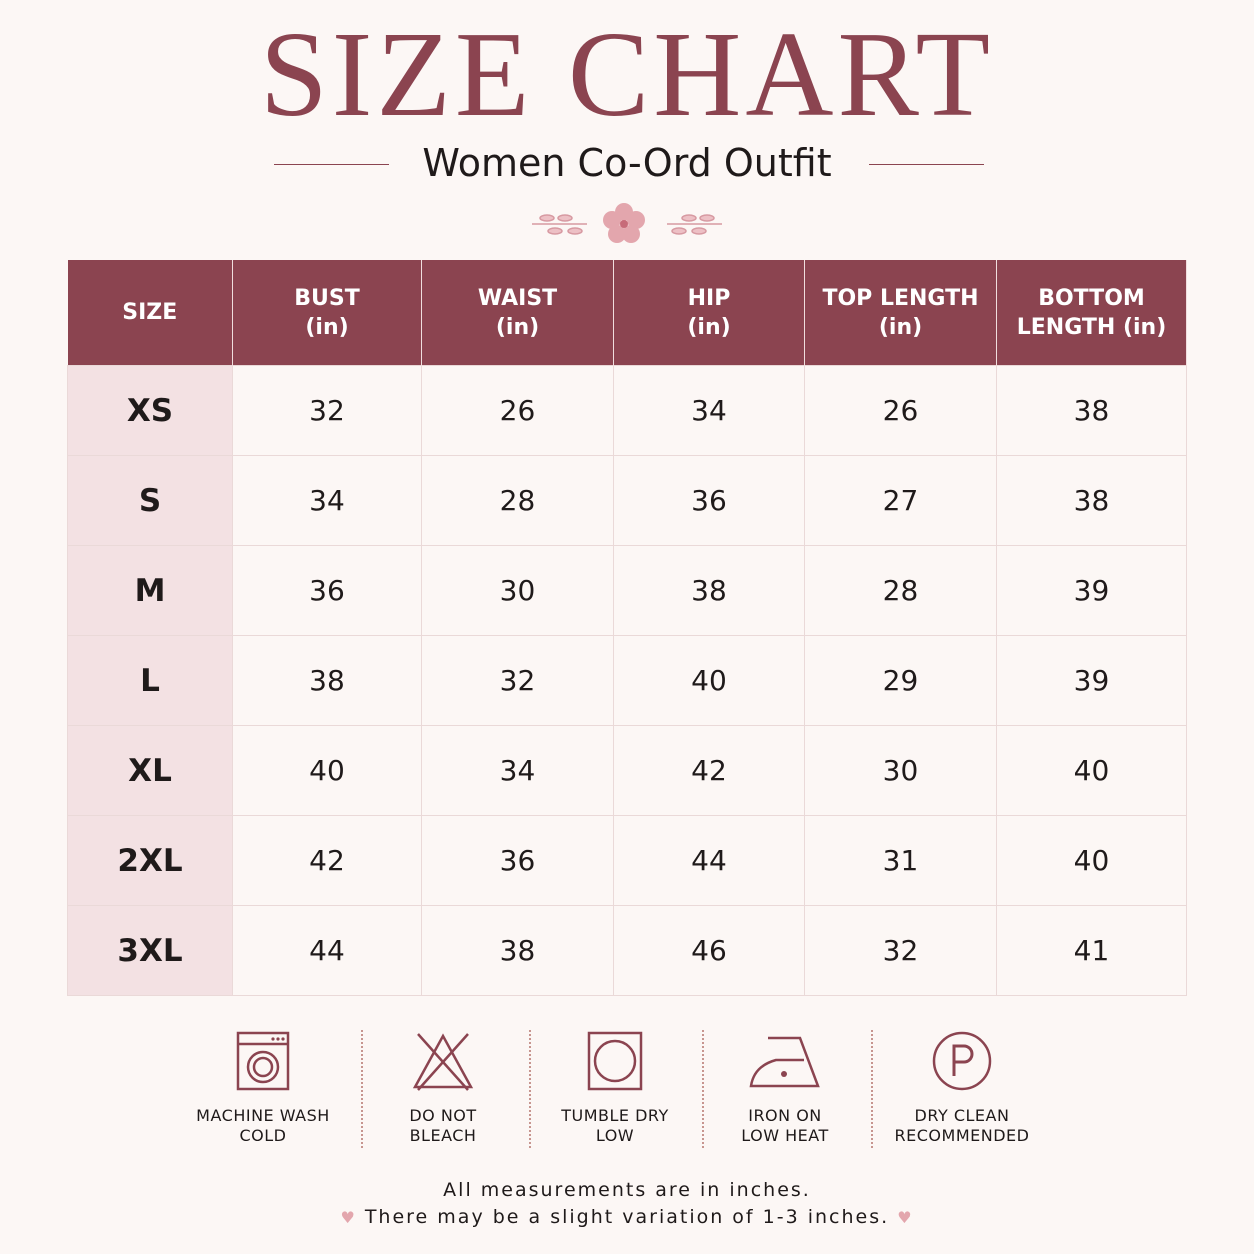 Image resolution: width=1254 pixels, height=1254 pixels. Describe the element at coordinates (150, 500) in the screenshot. I see `size-cell: S` at that location.